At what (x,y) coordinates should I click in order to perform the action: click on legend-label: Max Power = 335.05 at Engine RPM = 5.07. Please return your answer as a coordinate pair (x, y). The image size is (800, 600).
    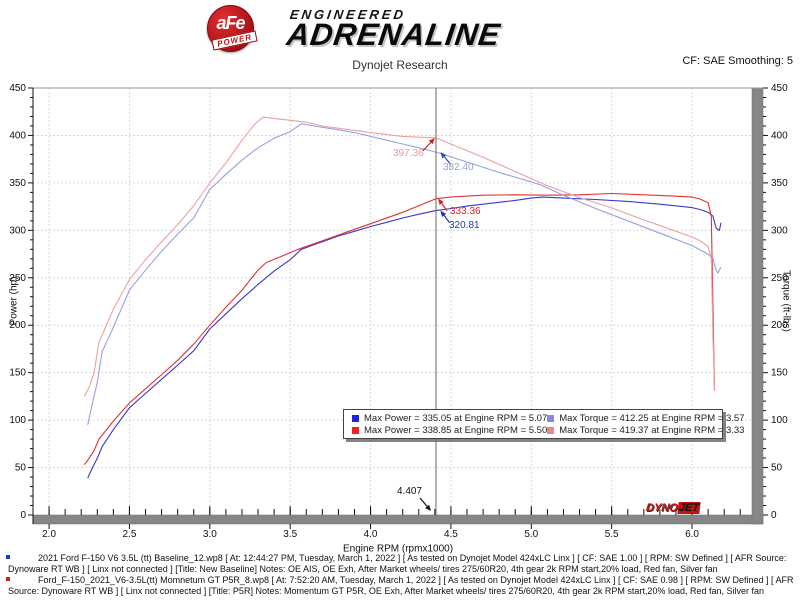
    Looking at the image, I should click on (456, 418).